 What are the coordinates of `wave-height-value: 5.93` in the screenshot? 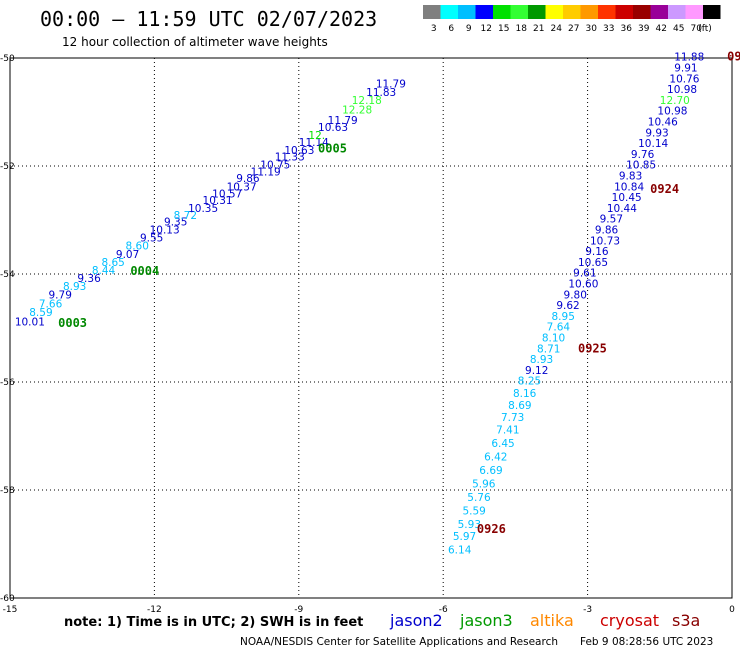 It's located at (469, 525).